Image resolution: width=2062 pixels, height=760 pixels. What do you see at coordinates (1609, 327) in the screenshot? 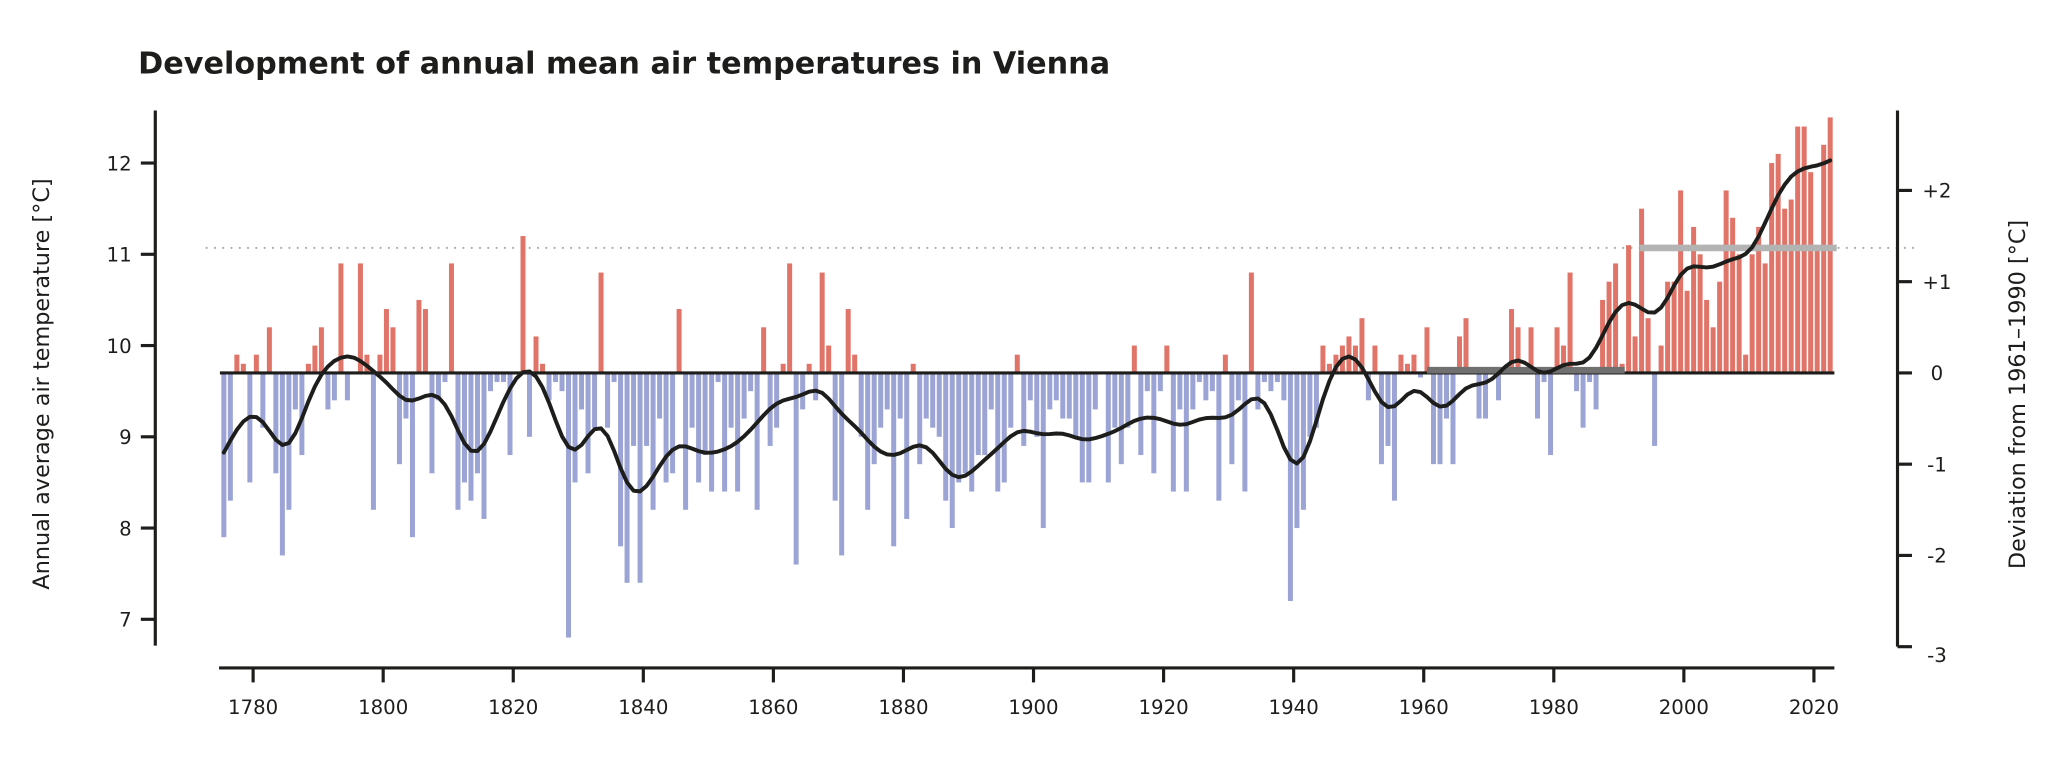
I see `bar-1989` at bounding box center [1609, 327].